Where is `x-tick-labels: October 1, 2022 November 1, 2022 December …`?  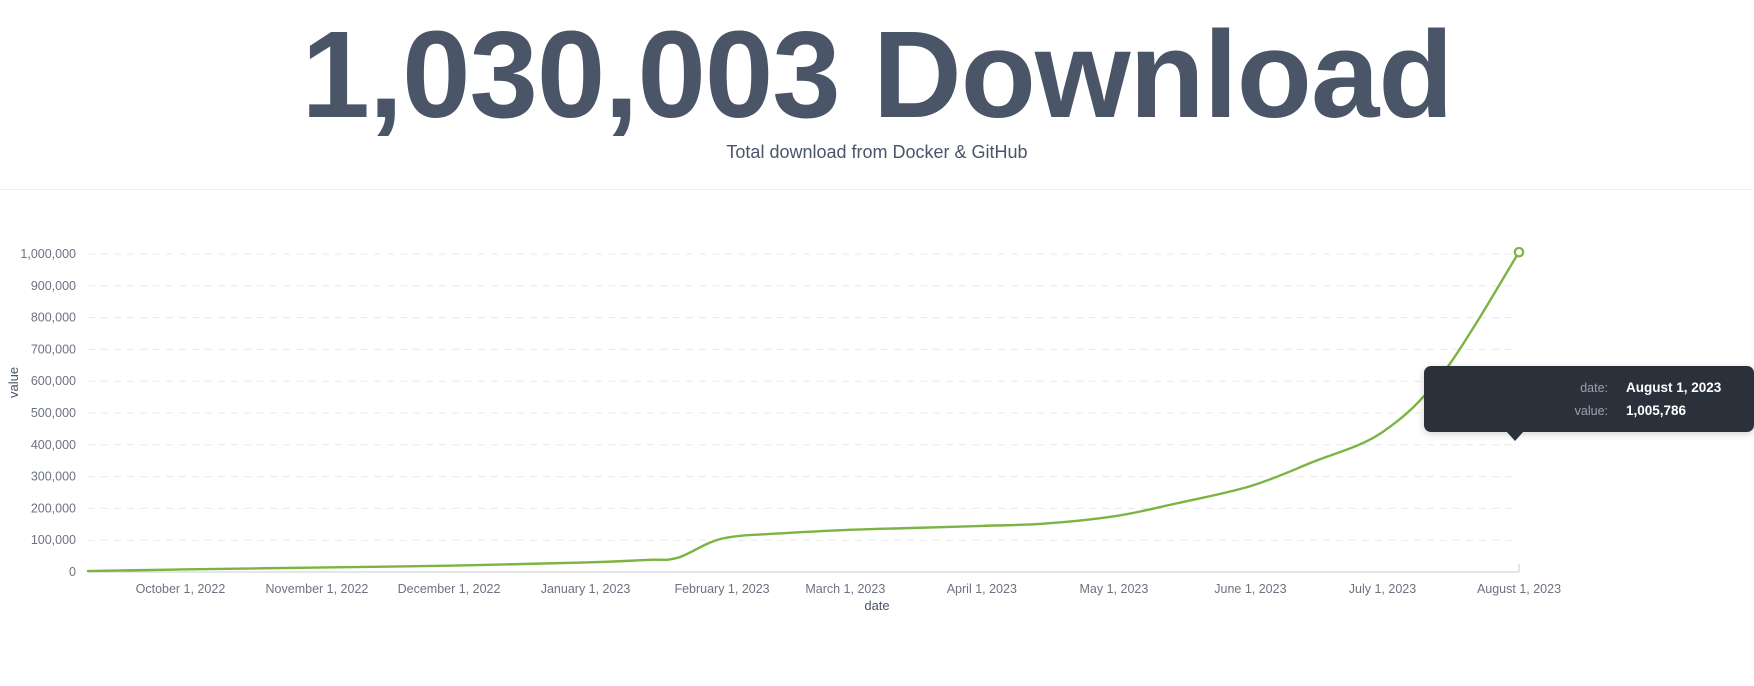 x-tick-labels: October 1, 2022 November 1, 2022 December … is located at coordinates (848, 589).